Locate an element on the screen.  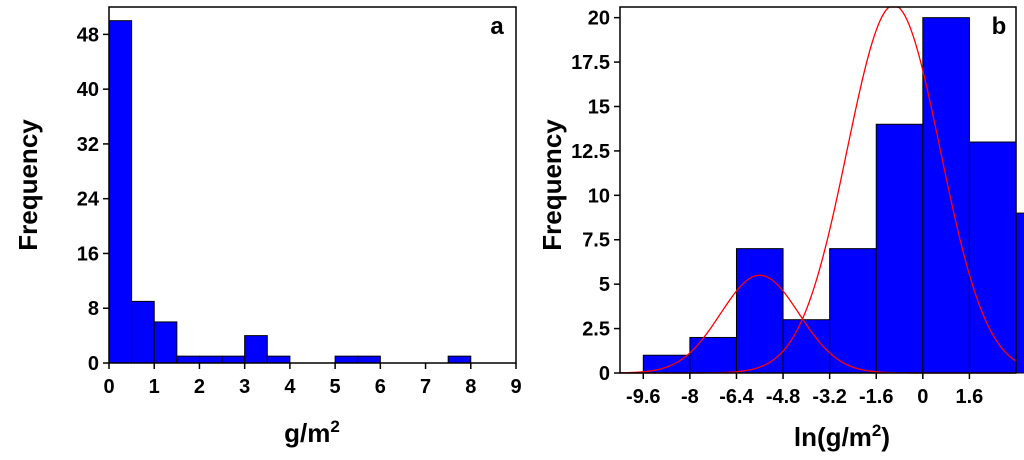
x-tick-label: -8 is located at coordinates (690, 397).